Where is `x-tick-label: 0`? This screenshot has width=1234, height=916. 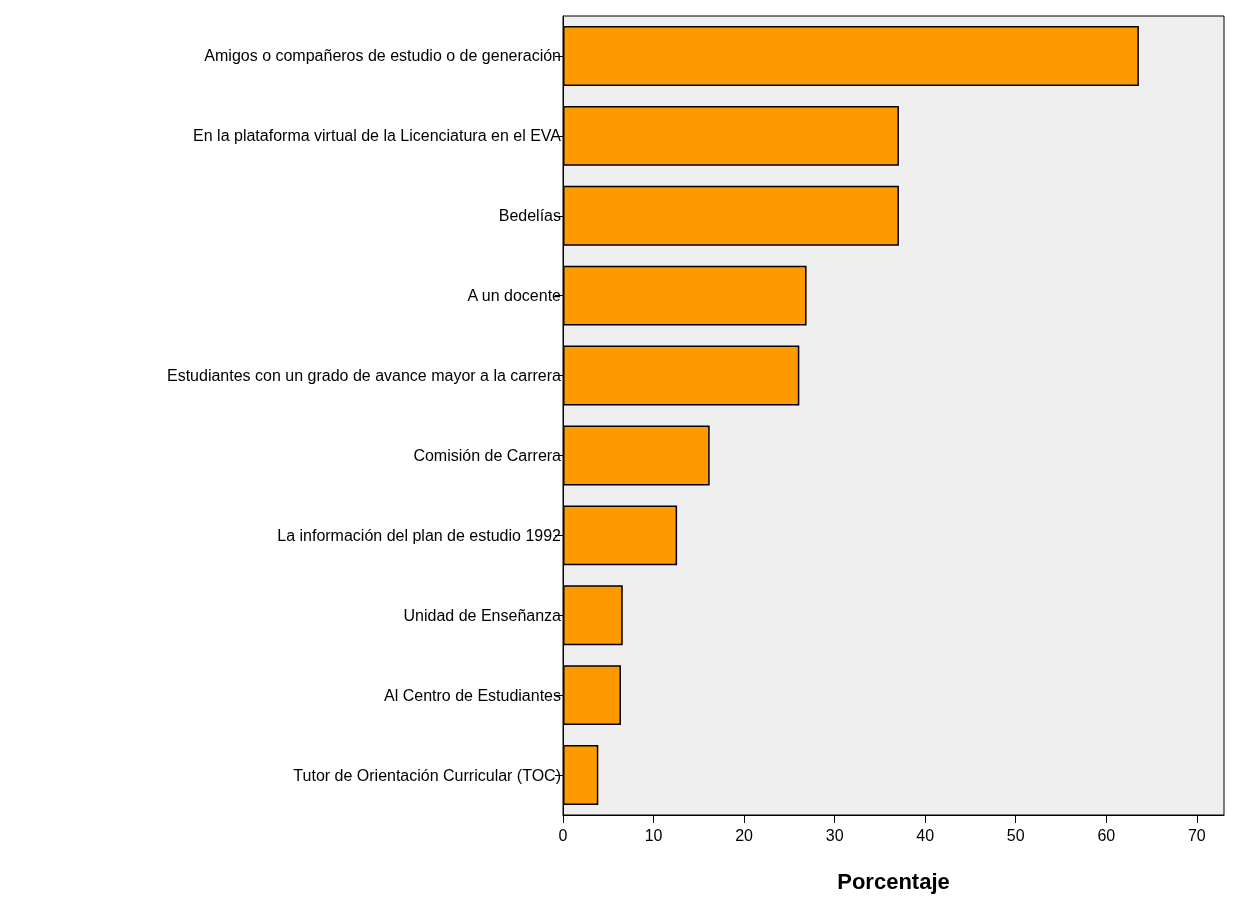 x-tick-label: 0 is located at coordinates (563, 835).